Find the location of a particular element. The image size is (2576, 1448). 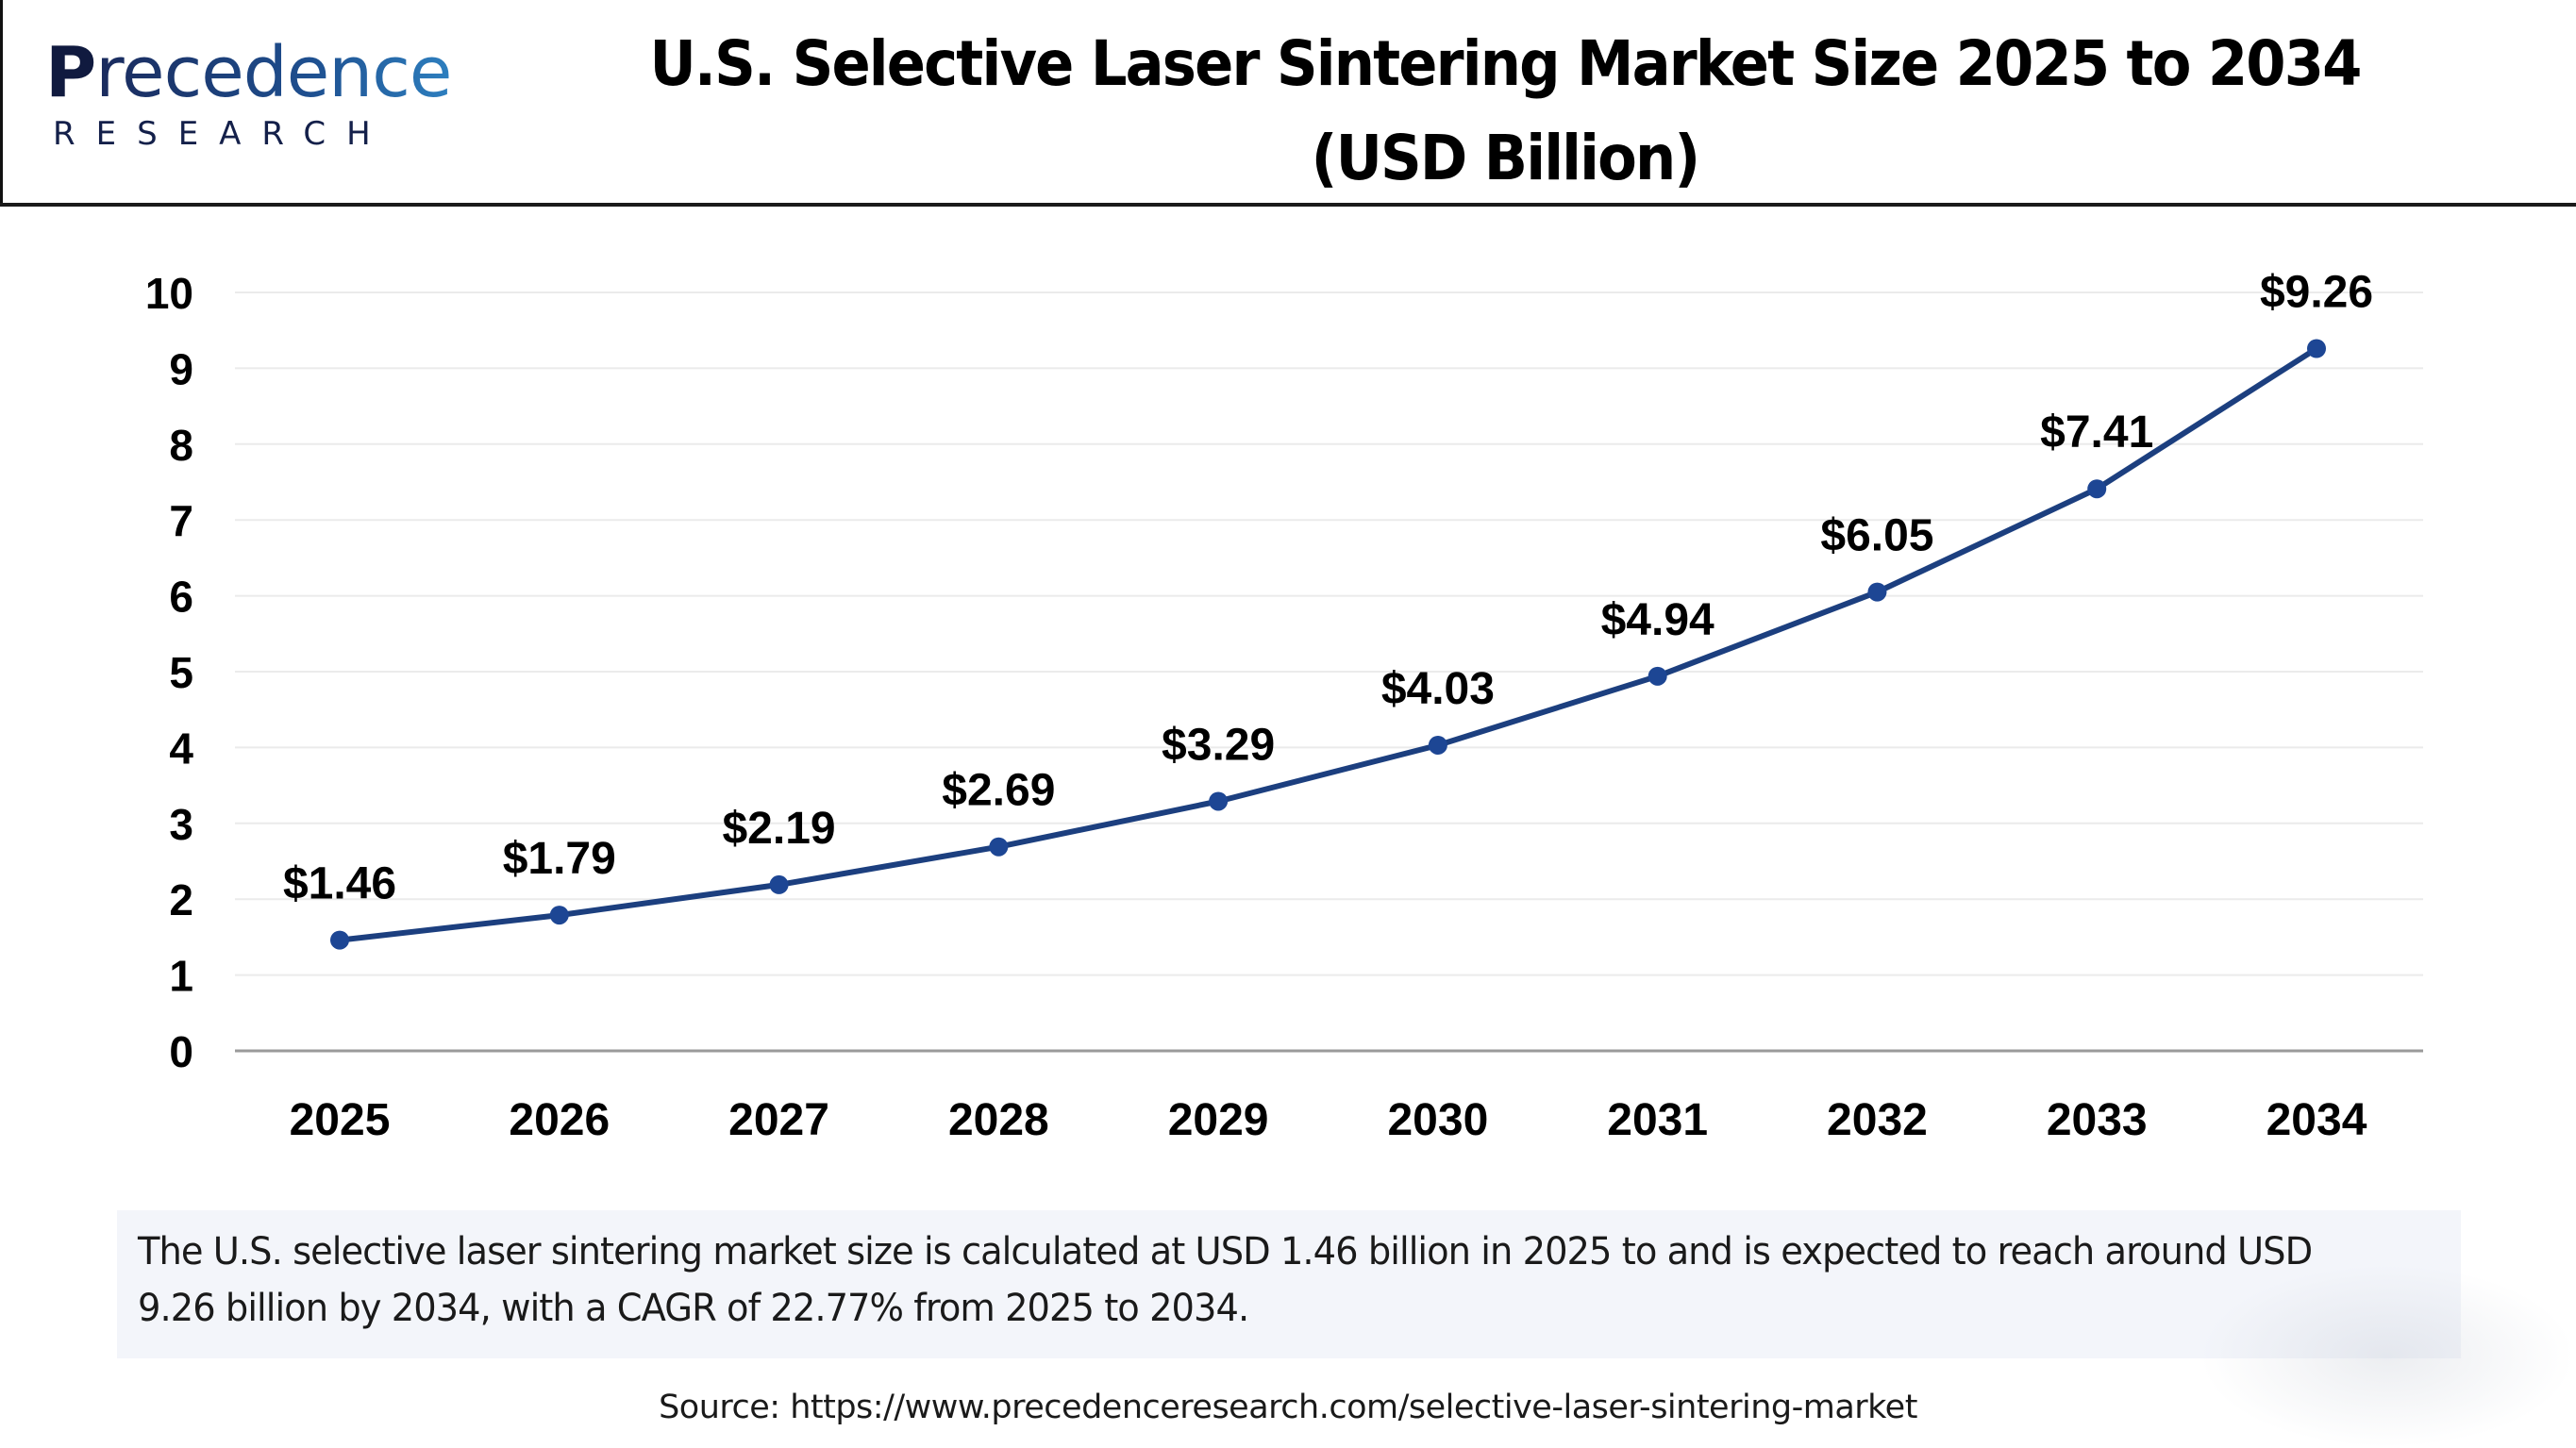

precedence-research-logo: Precedence RESEARCH is located at coordinates (248, 99).